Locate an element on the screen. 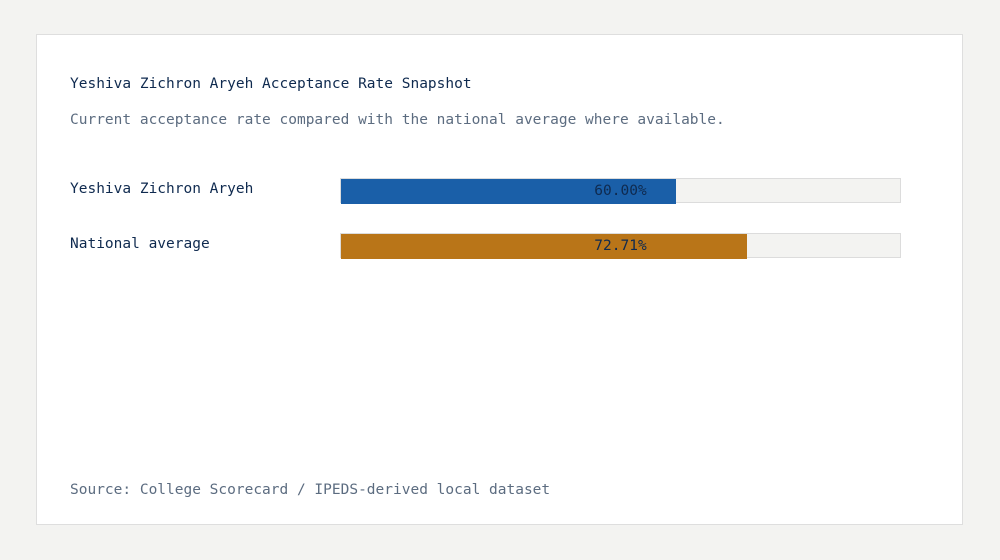  bar-row-yeshiva-zichron-aryeh: Yeshiva Zichron Aryeh 60.00% is located at coordinates (485, 191).